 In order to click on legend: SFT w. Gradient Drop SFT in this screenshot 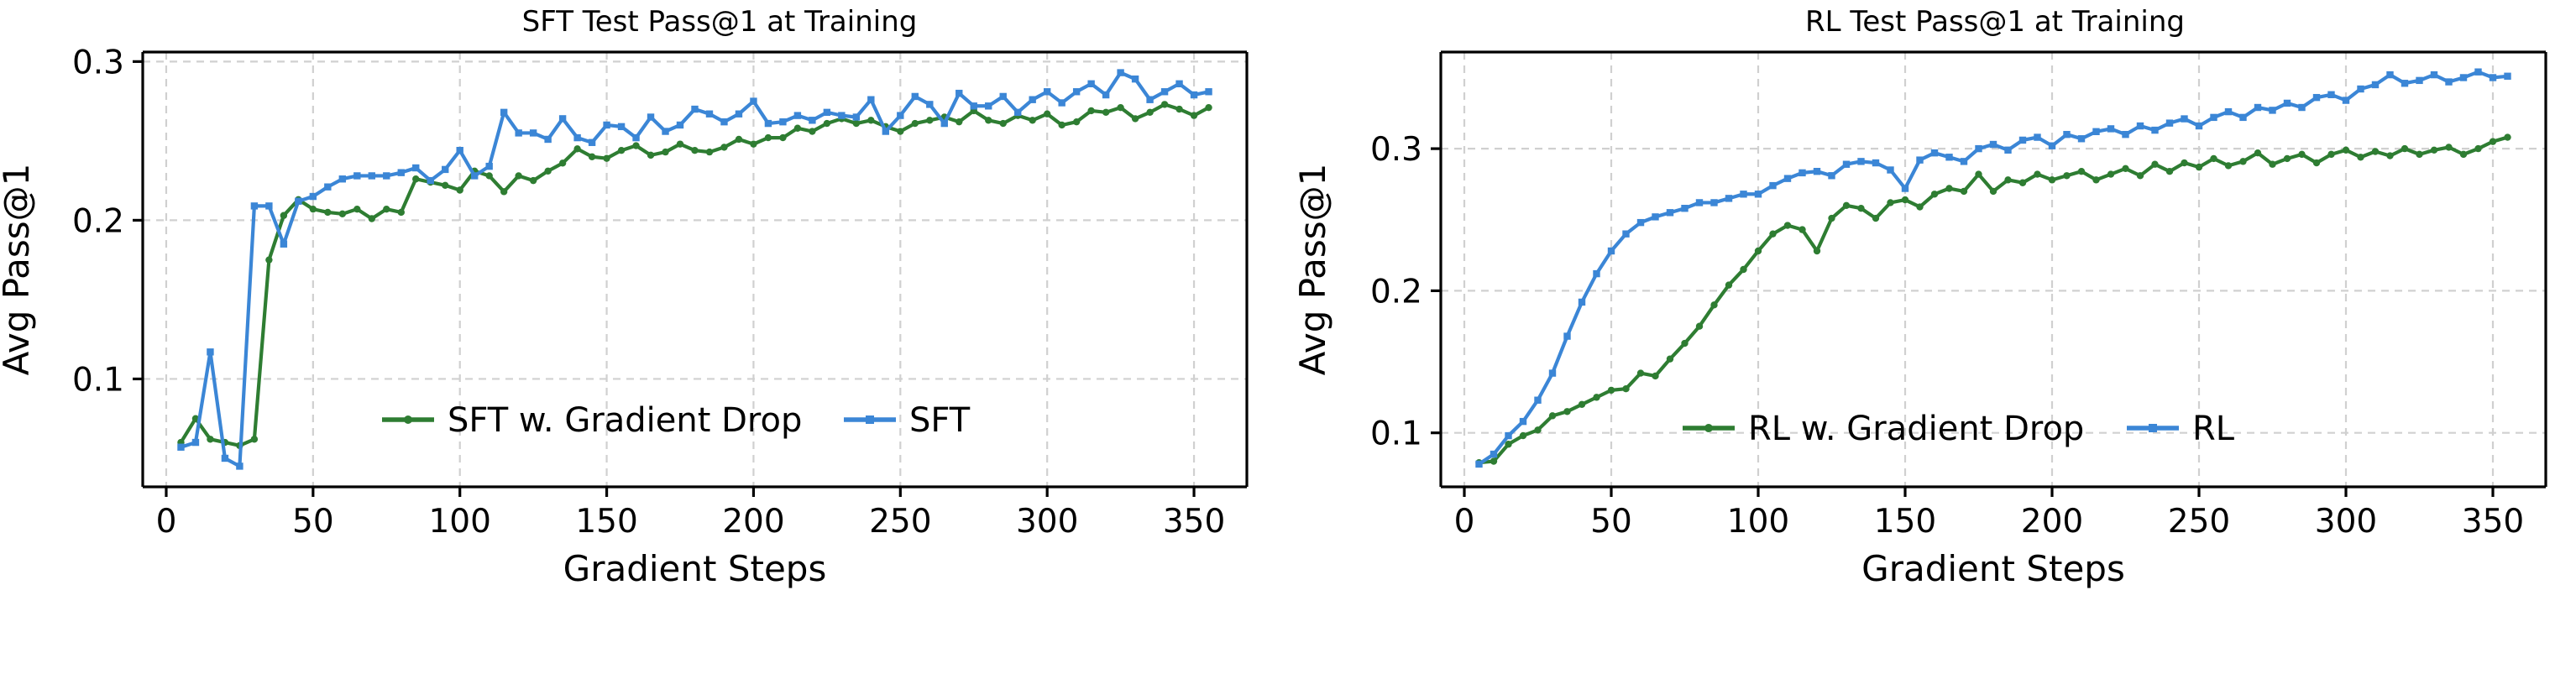, I will do `click(677, 420)`.